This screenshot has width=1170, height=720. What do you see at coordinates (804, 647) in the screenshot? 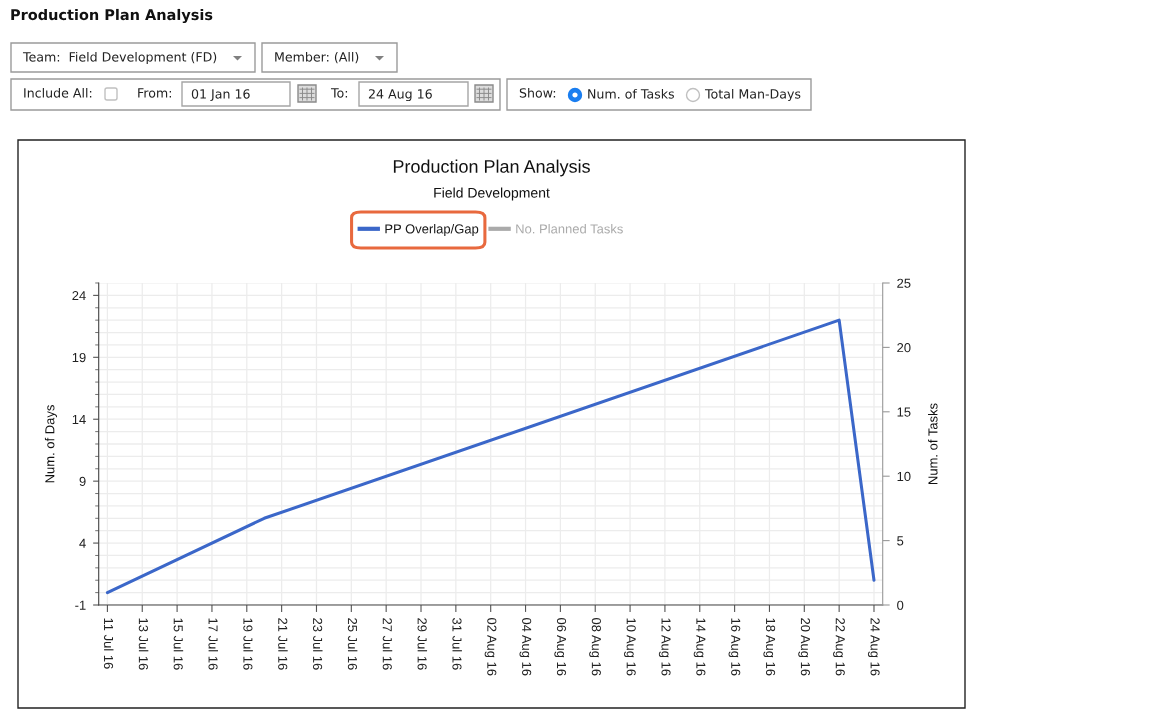
I see `x-tick-label: 20 Aug 16` at bounding box center [804, 647].